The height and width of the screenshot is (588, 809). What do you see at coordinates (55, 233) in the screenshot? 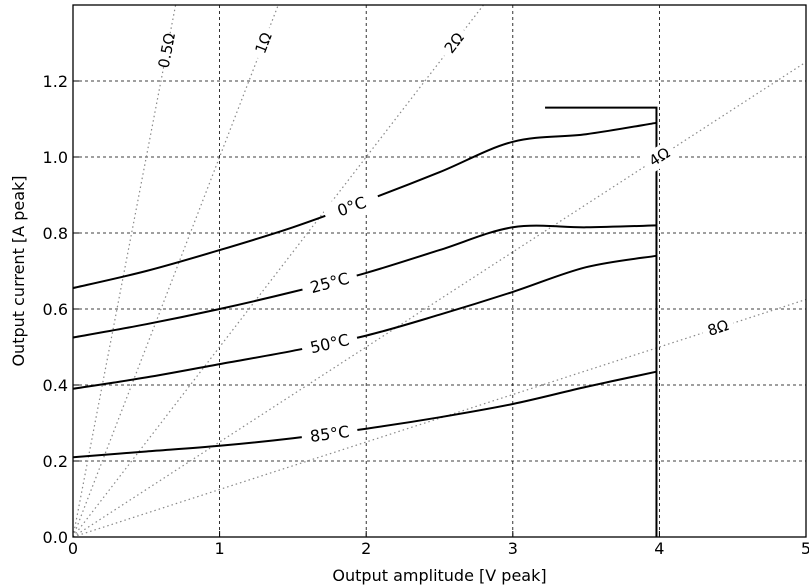
I see `y-tick-label: 0.8` at bounding box center [55, 233].